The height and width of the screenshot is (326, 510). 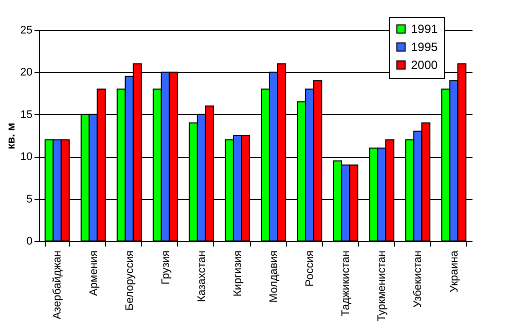 What do you see at coordinates (202, 276) in the screenshot?
I see `x-tick-label: Казахстан` at bounding box center [202, 276].